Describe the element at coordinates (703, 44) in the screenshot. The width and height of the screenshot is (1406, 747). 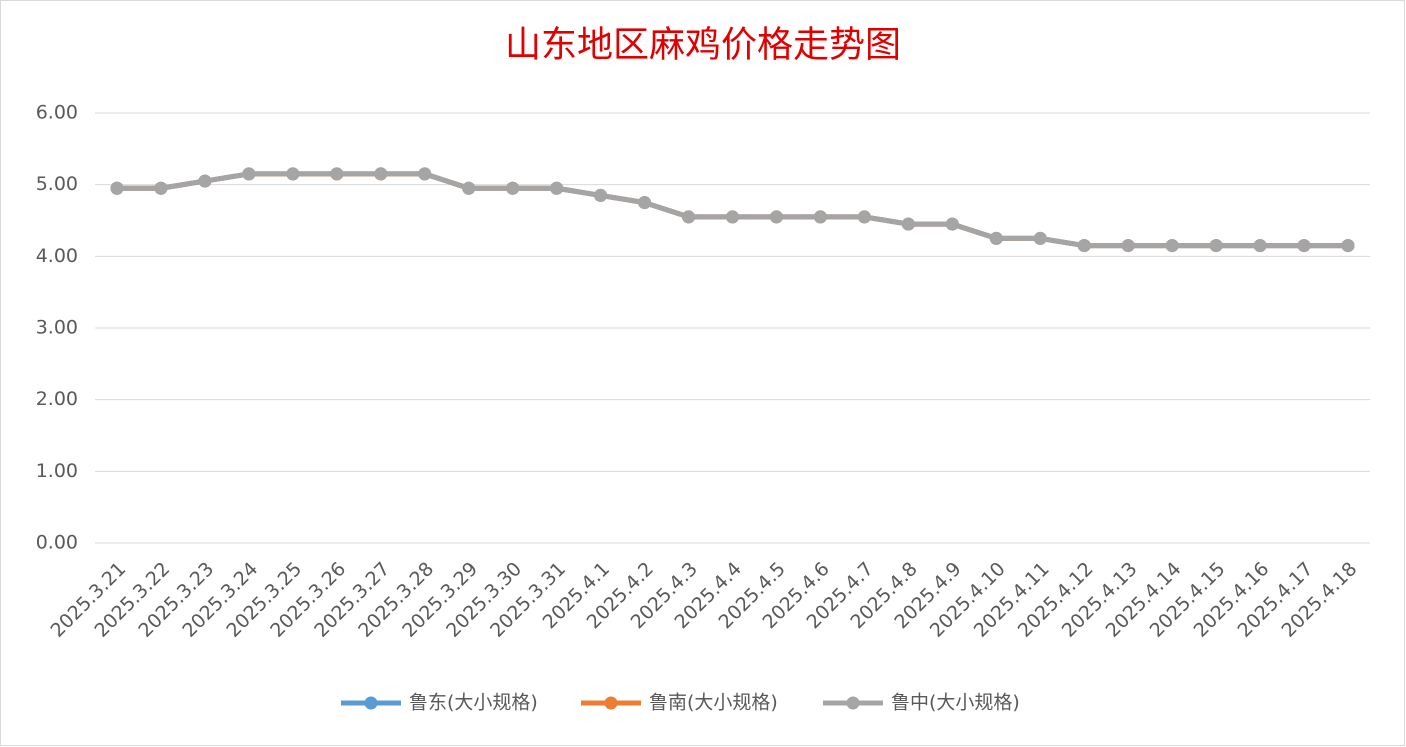
I see `chart-title: 山东地区麻鸡价格走势图` at that location.